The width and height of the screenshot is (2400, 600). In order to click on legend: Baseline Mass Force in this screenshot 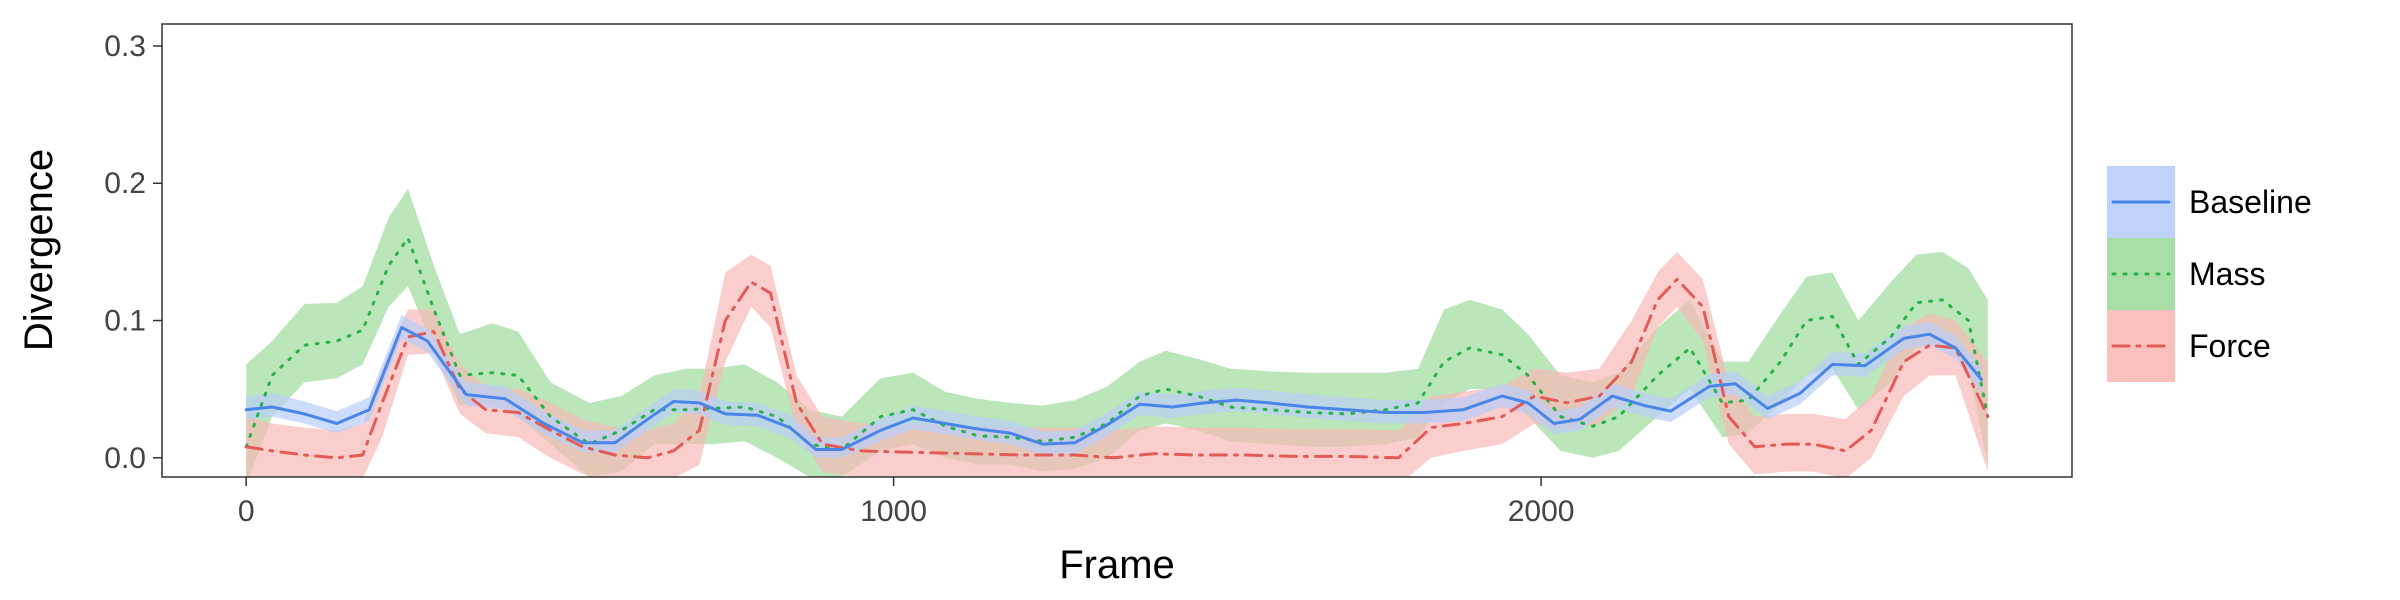, I will do `click(2209, 274)`.